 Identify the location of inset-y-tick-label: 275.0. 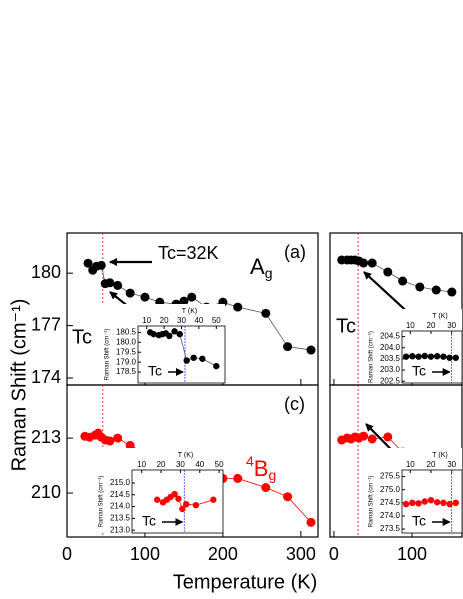
(390, 489).